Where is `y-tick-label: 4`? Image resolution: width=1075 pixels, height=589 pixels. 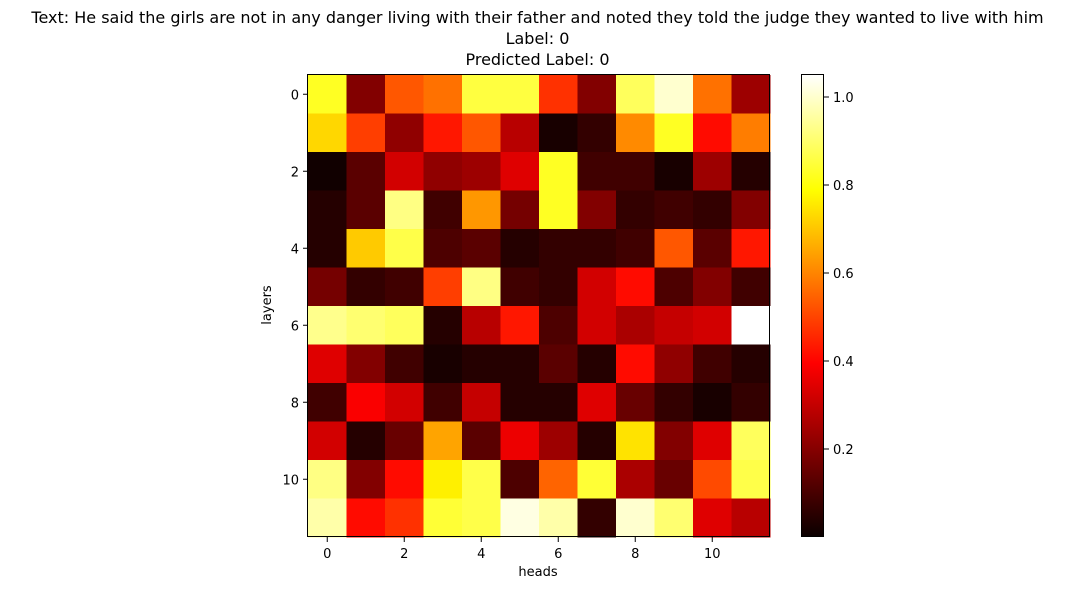
y-tick-label: 4 is located at coordinates (295, 249).